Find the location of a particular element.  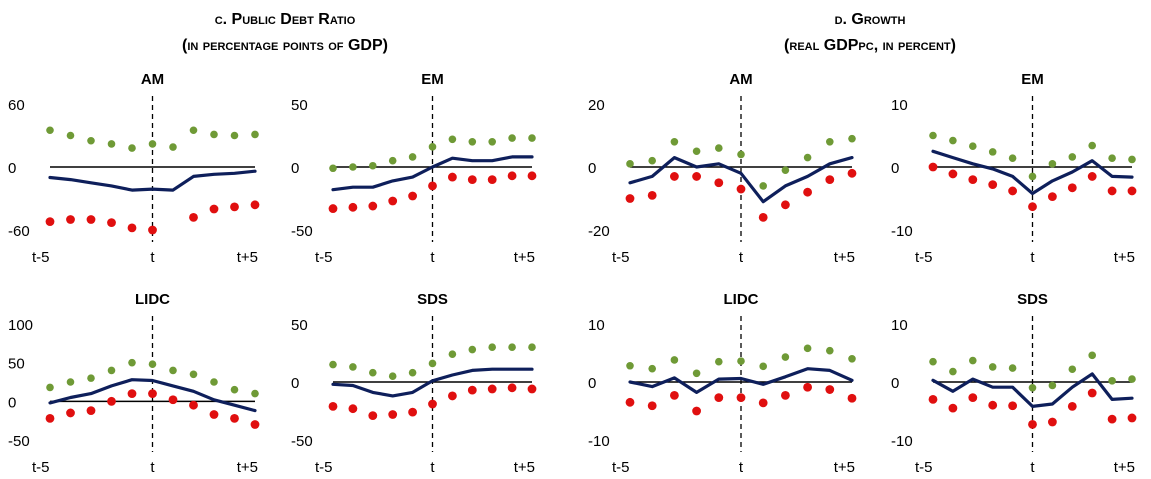

chart-c-sds-xtick-label: t-5 is located at coordinates (324, 467).